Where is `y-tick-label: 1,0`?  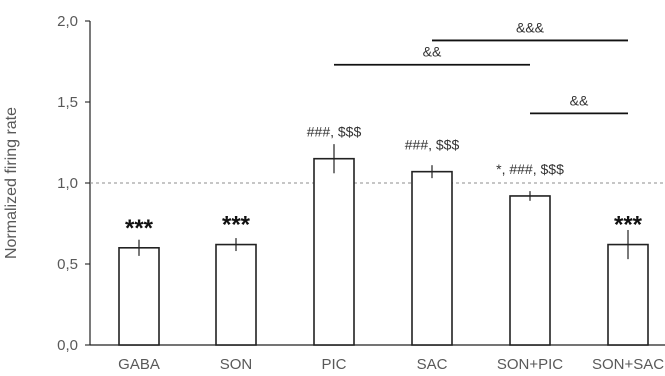
y-tick-label: 1,0 is located at coordinates (67, 183).